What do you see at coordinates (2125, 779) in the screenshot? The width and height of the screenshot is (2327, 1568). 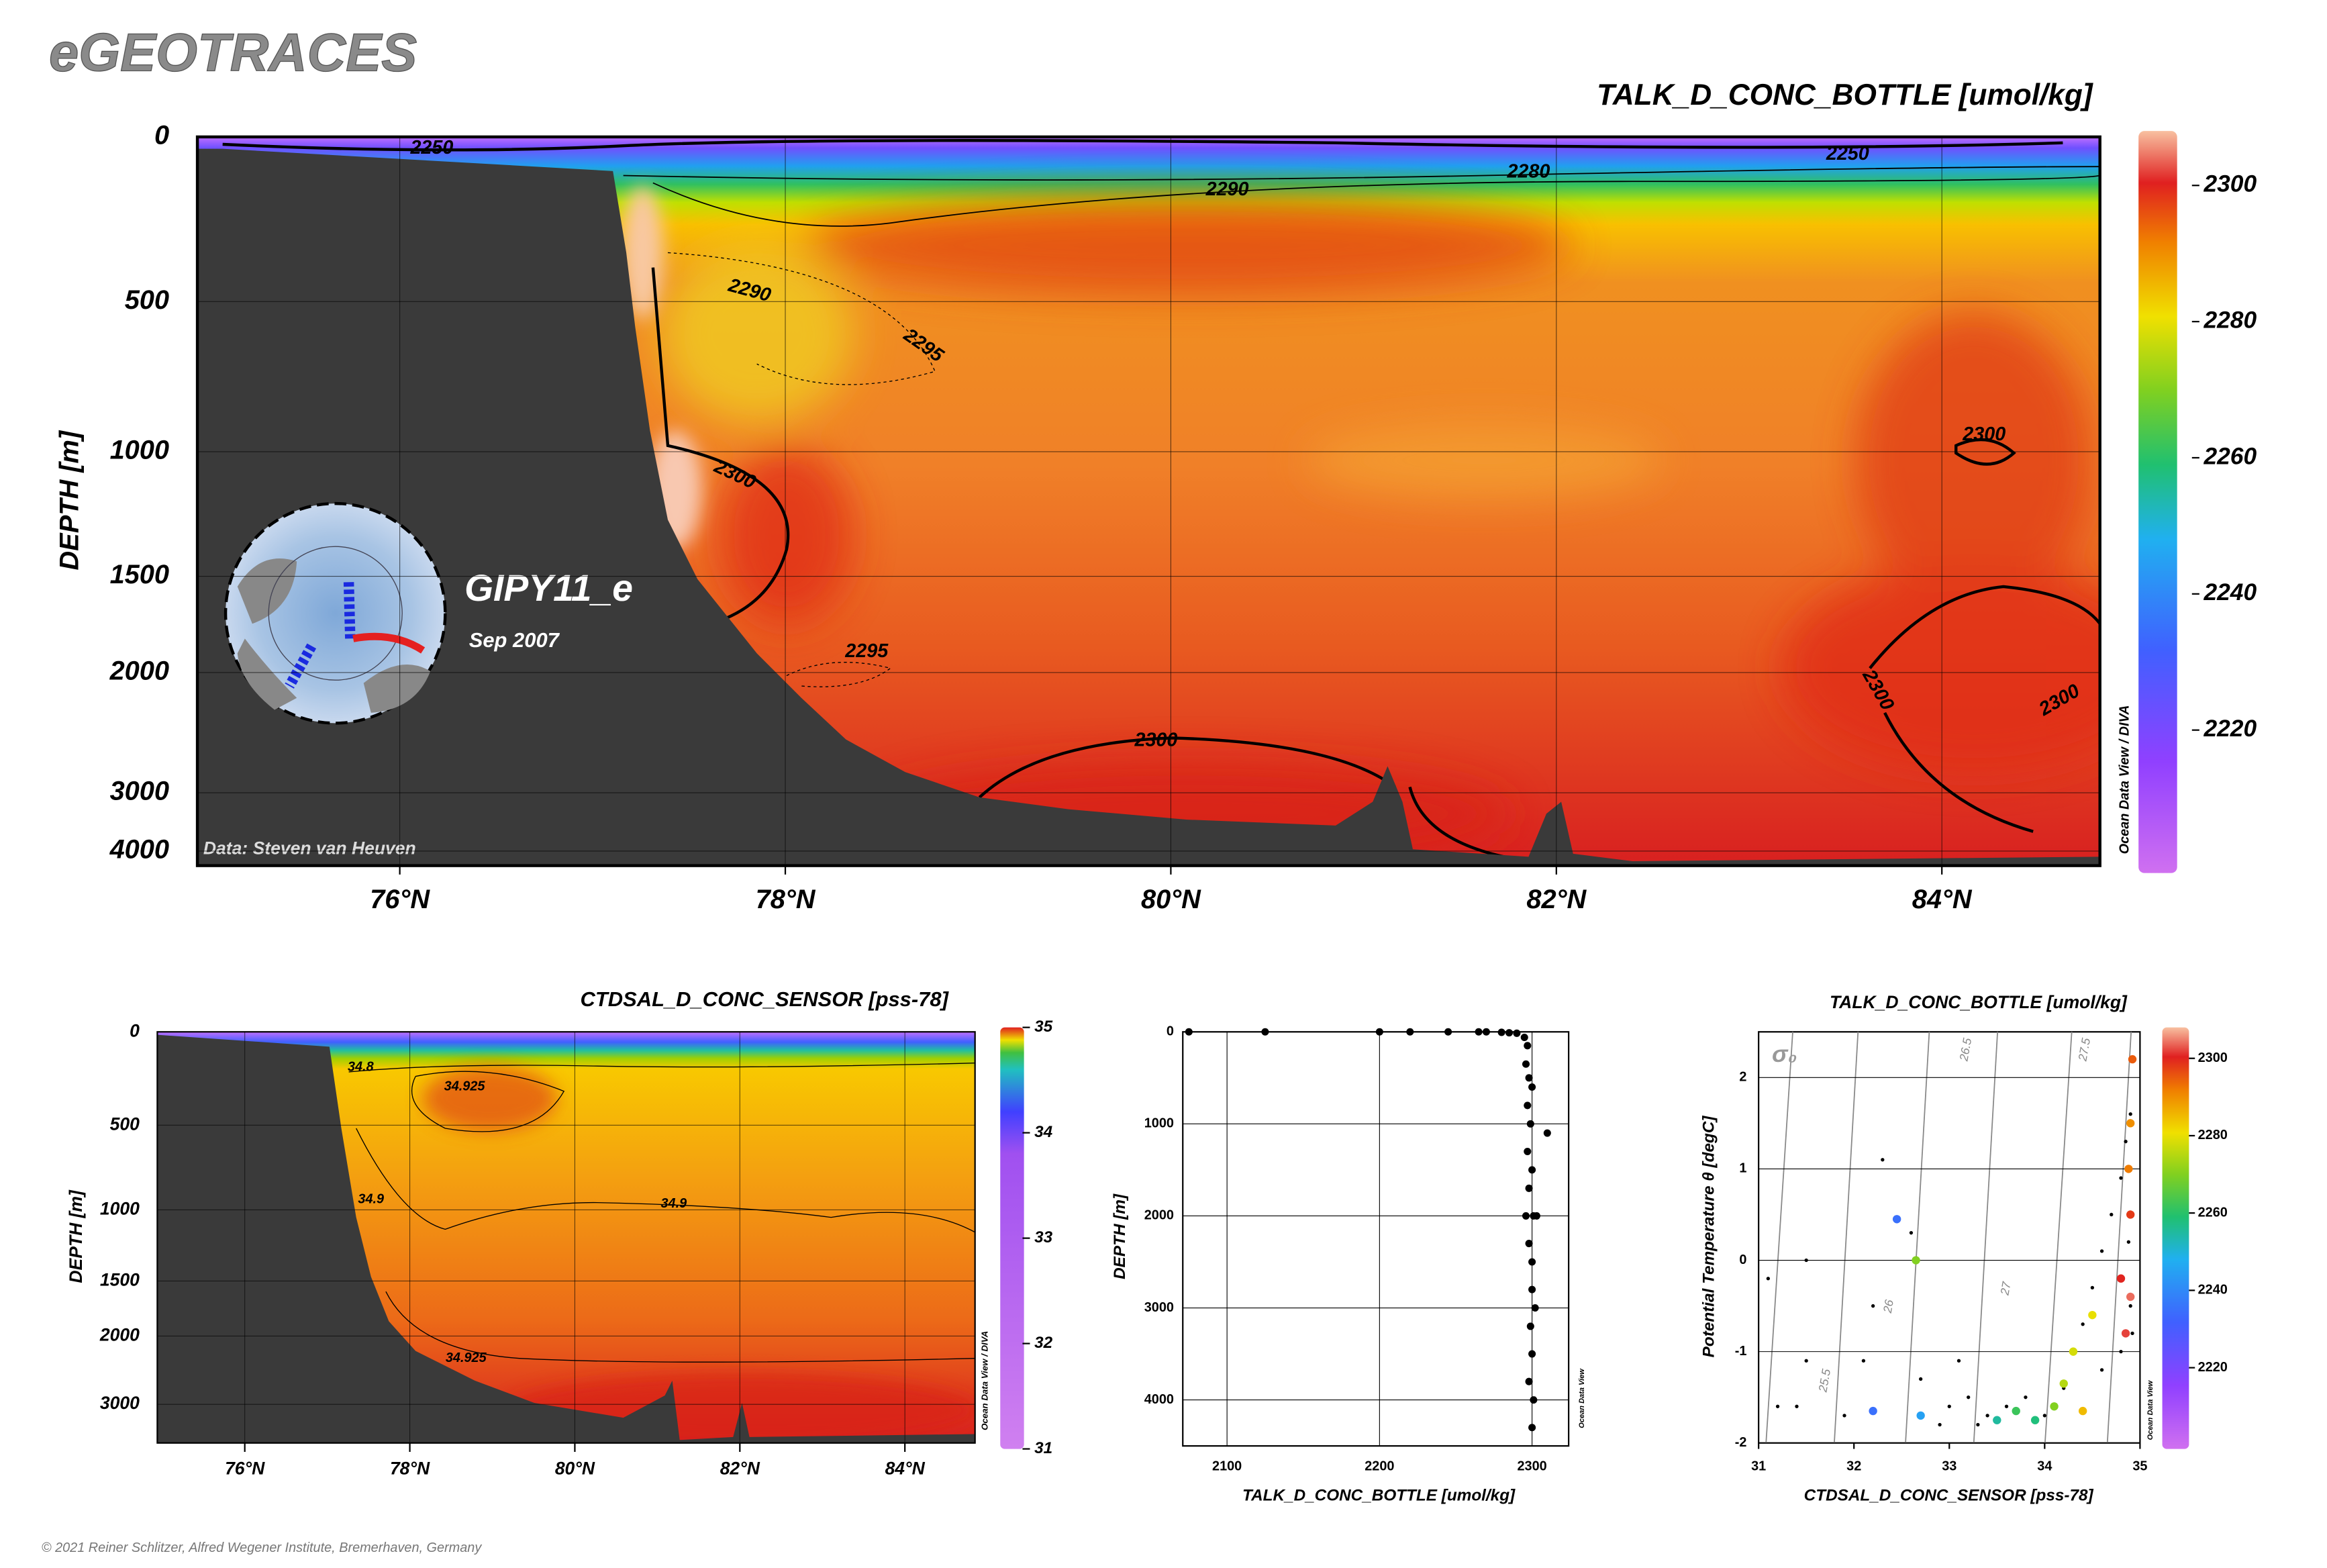 I see `watermark: Ocean Data View / DIVA` at bounding box center [2125, 779].